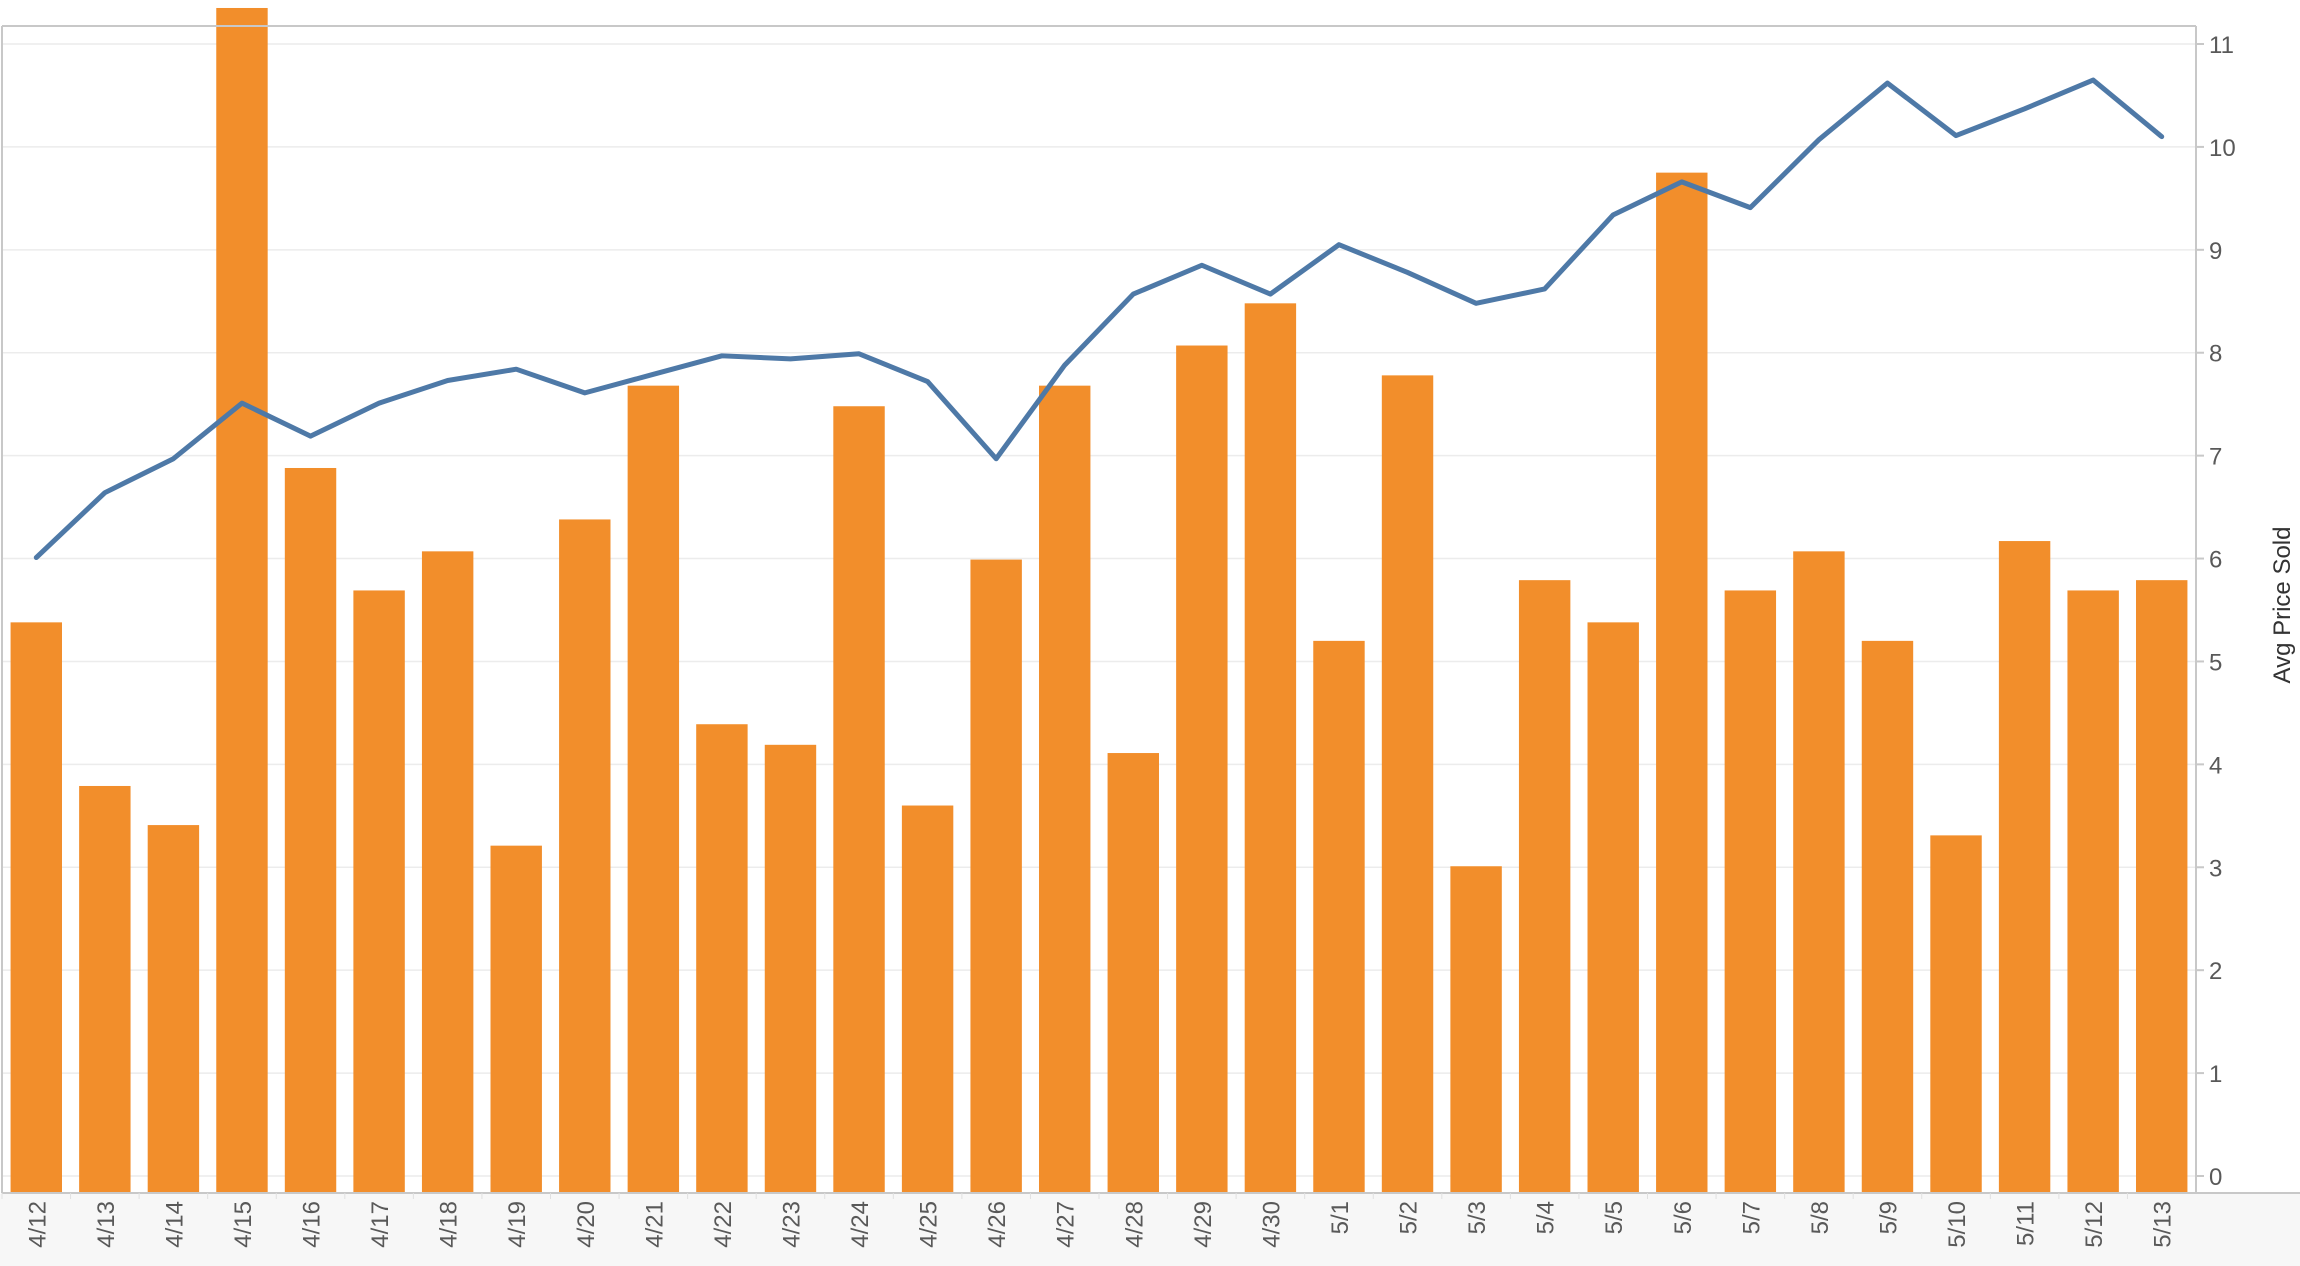  I want to click on x-tick-label: 4/18, so click(449, 1224).